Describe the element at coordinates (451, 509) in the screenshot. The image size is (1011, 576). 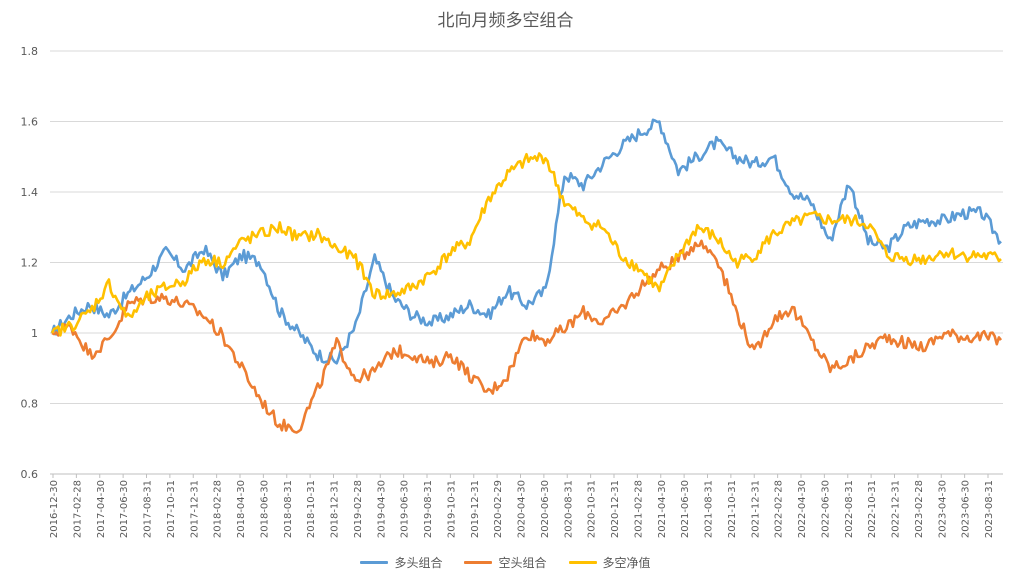
I see `x-tick-label: 2019-10-31` at that location.